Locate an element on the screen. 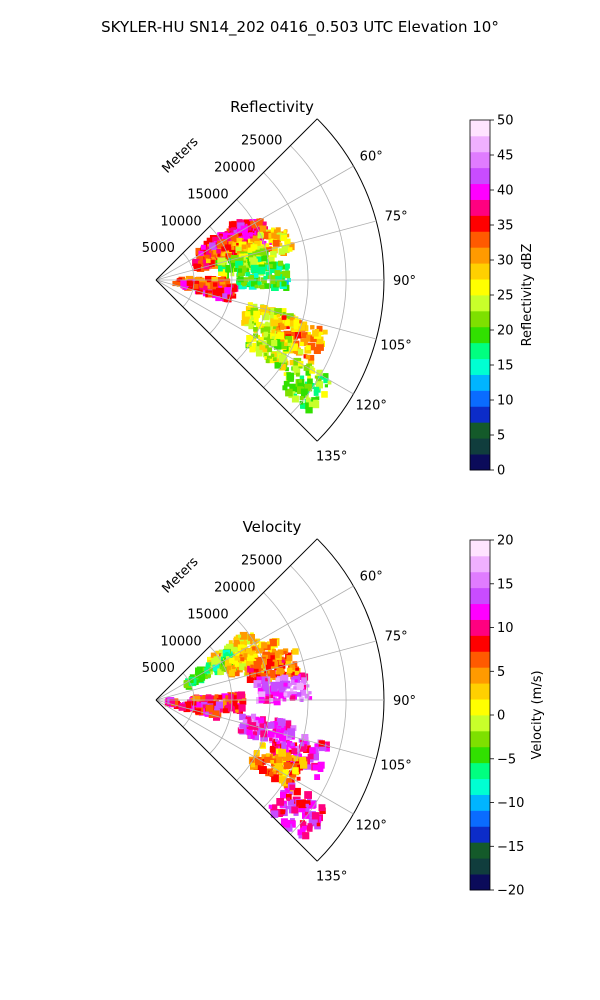 The width and height of the screenshot is (600, 1000). sector-edge is located at coordinates (236, 360).